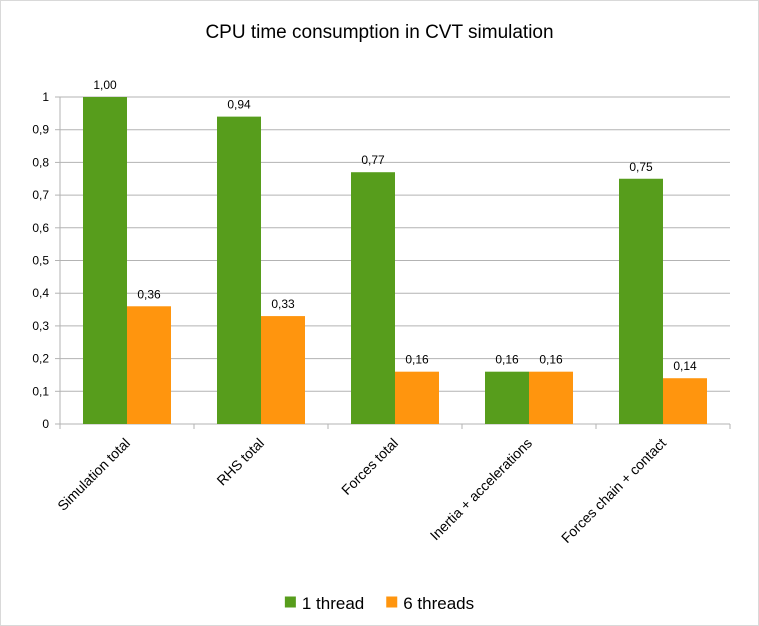 This screenshot has width=759, height=626. What do you see at coordinates (641, 167) in the screenshot?
I see `data-label: 0,75` at bounding box center [641, 167].